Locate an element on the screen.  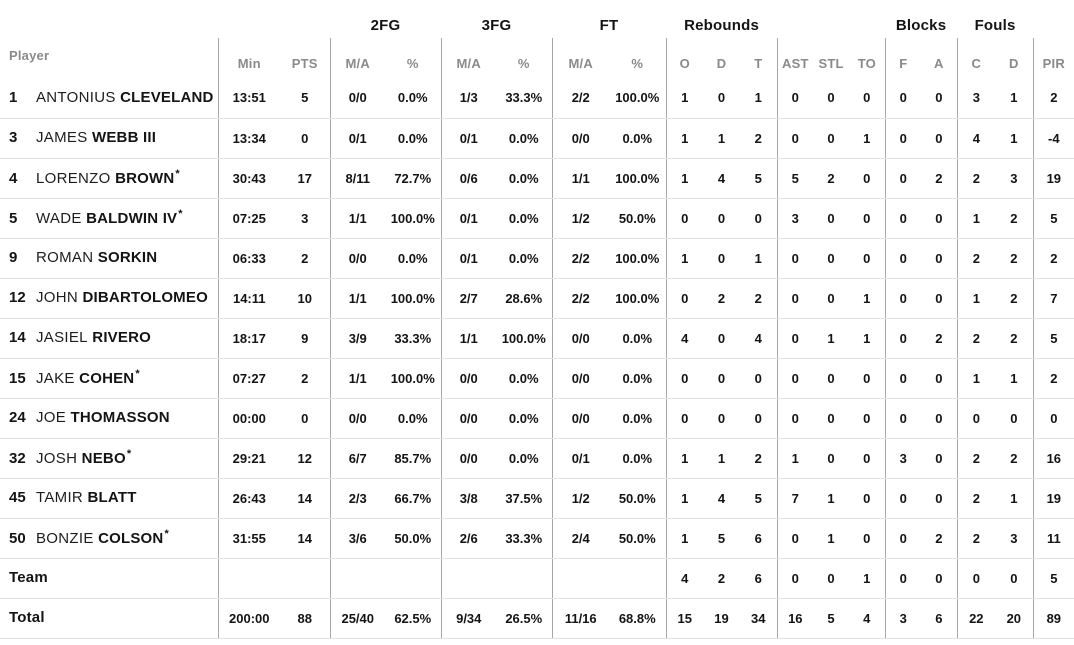
stat-3fg-pct: 26.5% is located at coordinates (524, 618).